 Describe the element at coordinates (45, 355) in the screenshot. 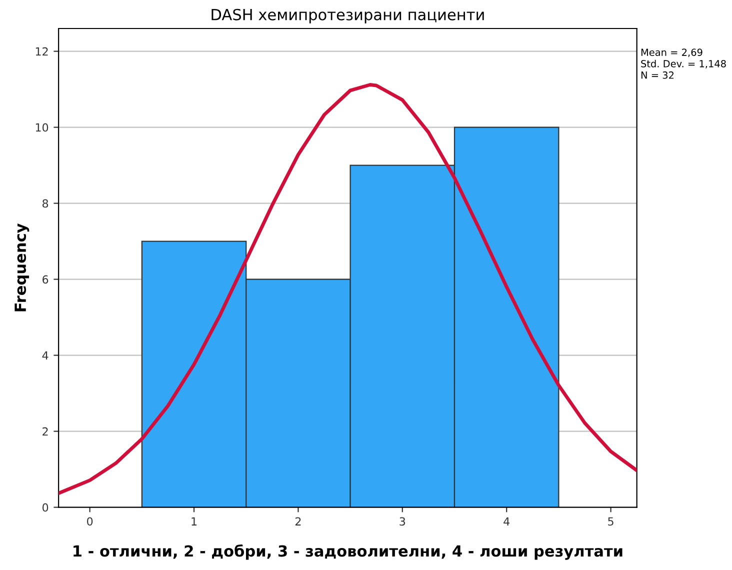

I see `y-tick-label: 4` at that location.